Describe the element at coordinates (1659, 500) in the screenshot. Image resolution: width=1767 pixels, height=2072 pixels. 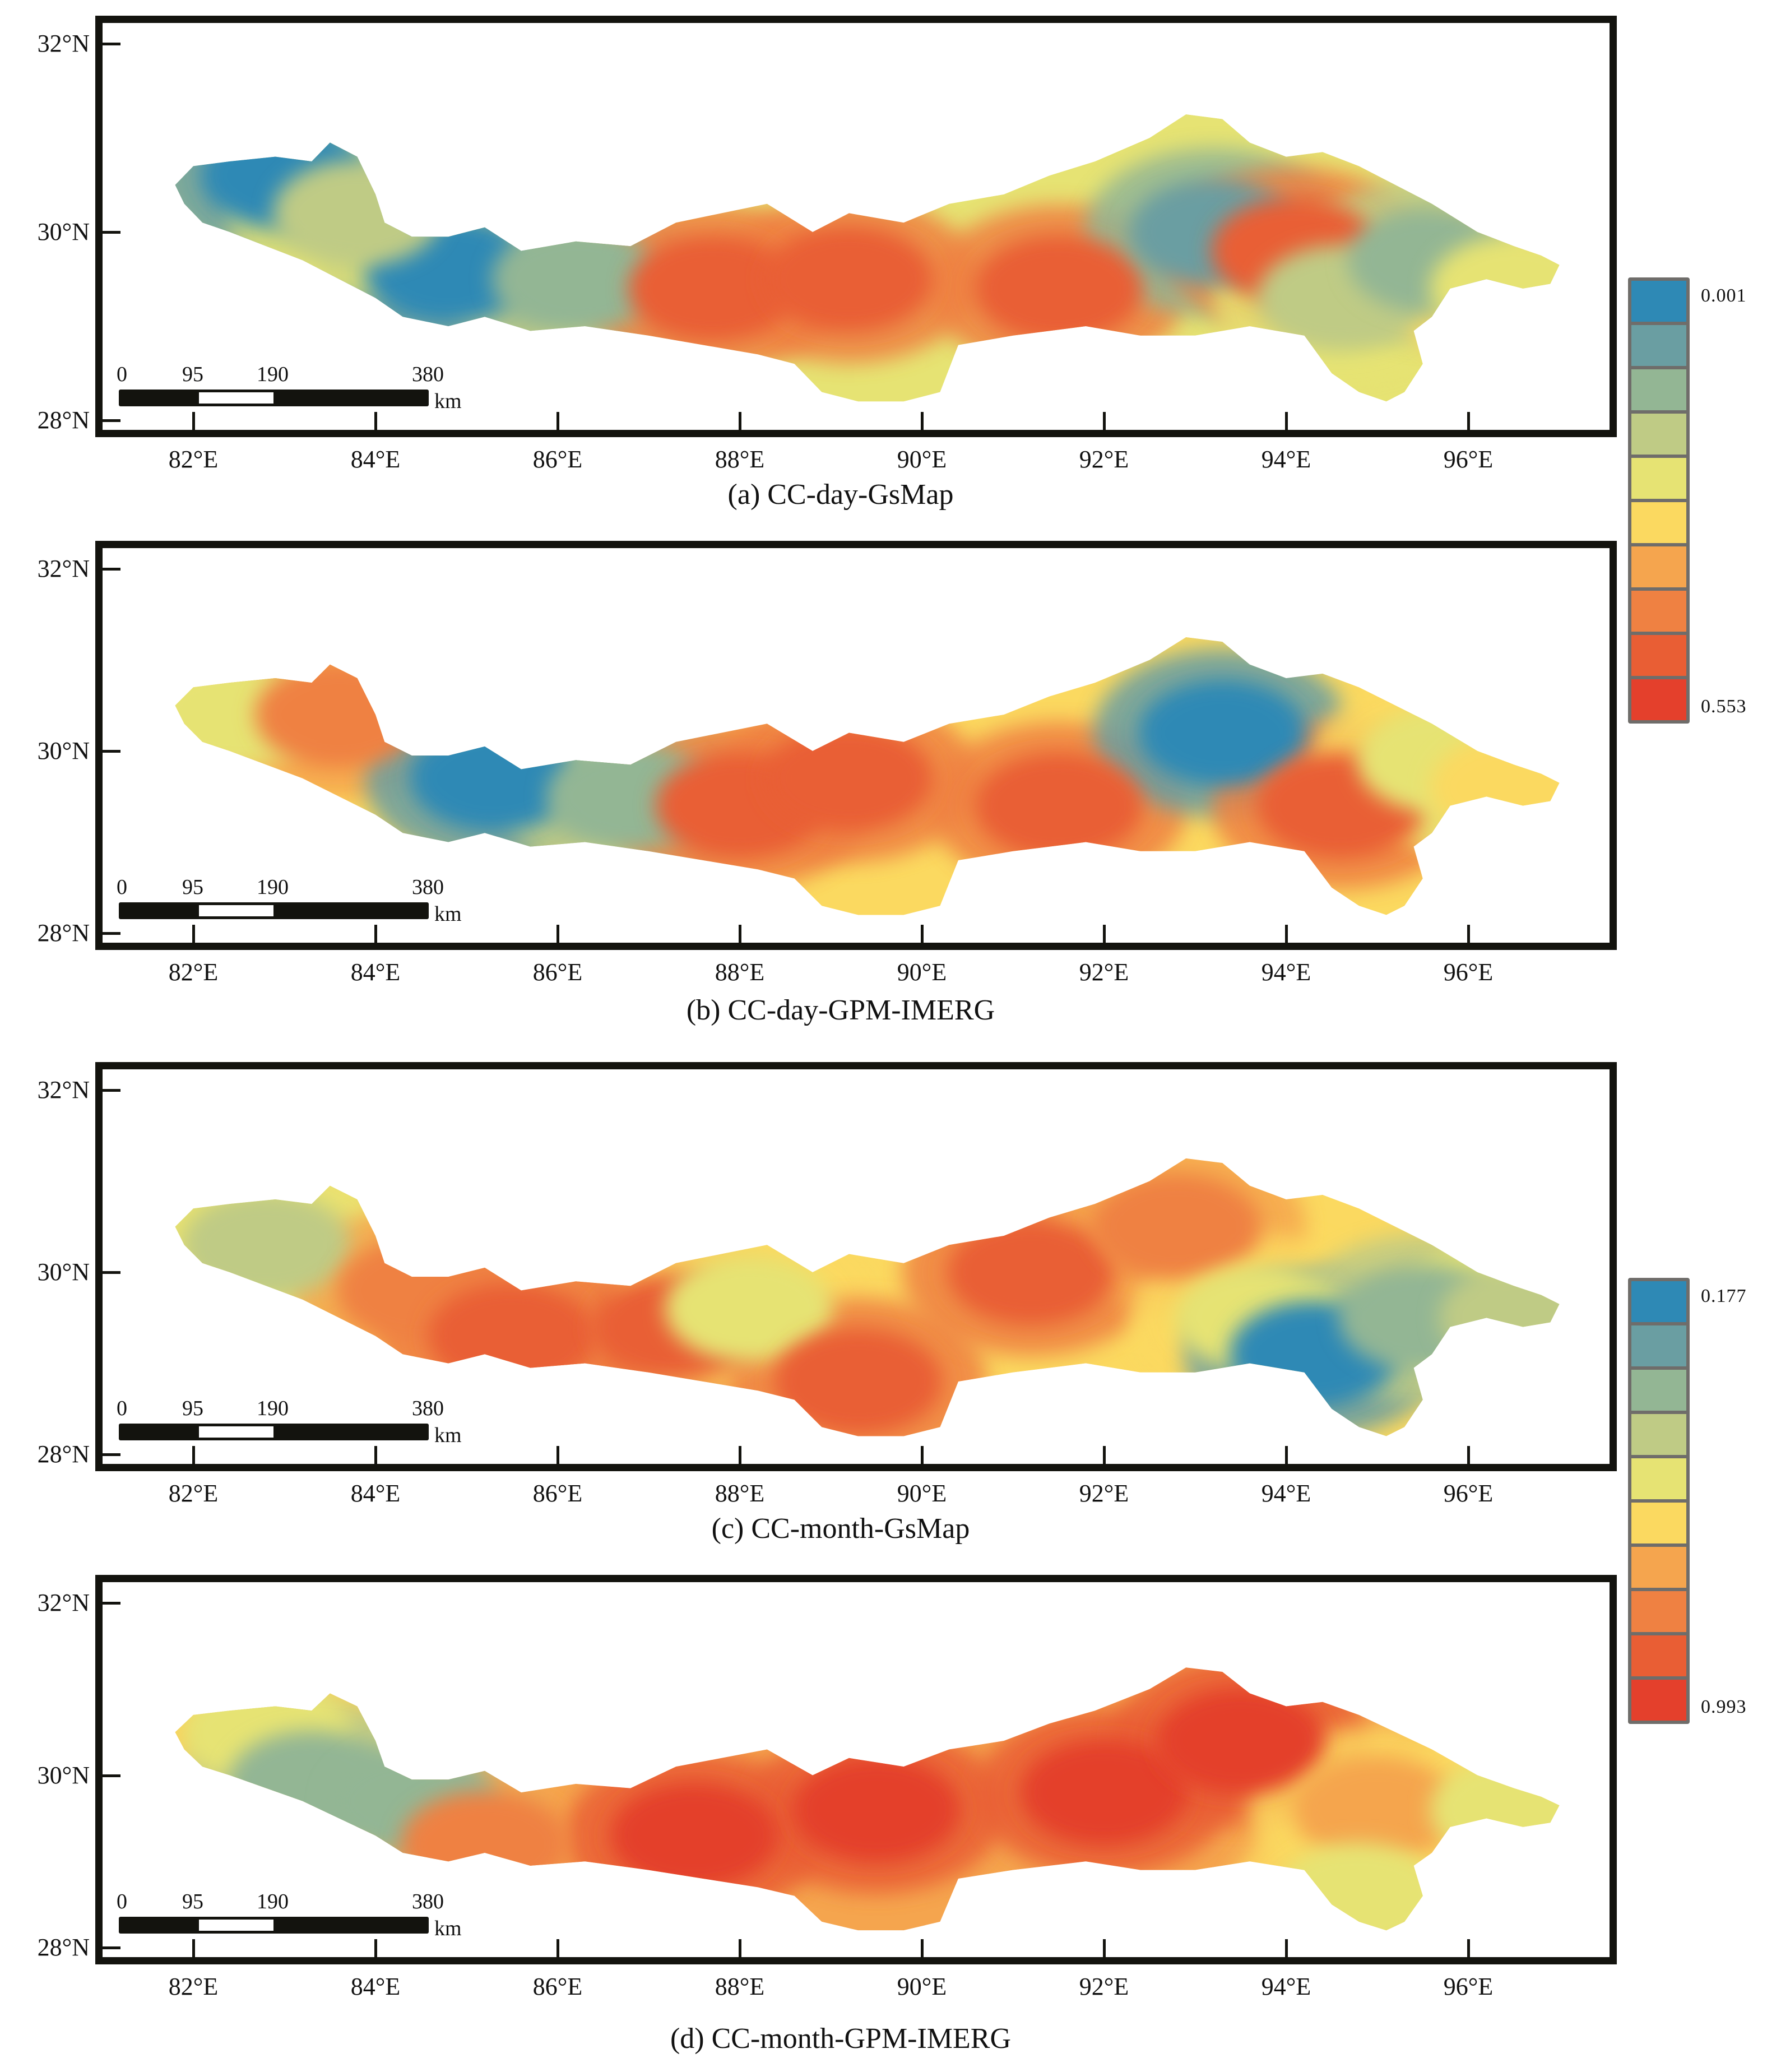
I see `legend-box` at that location.